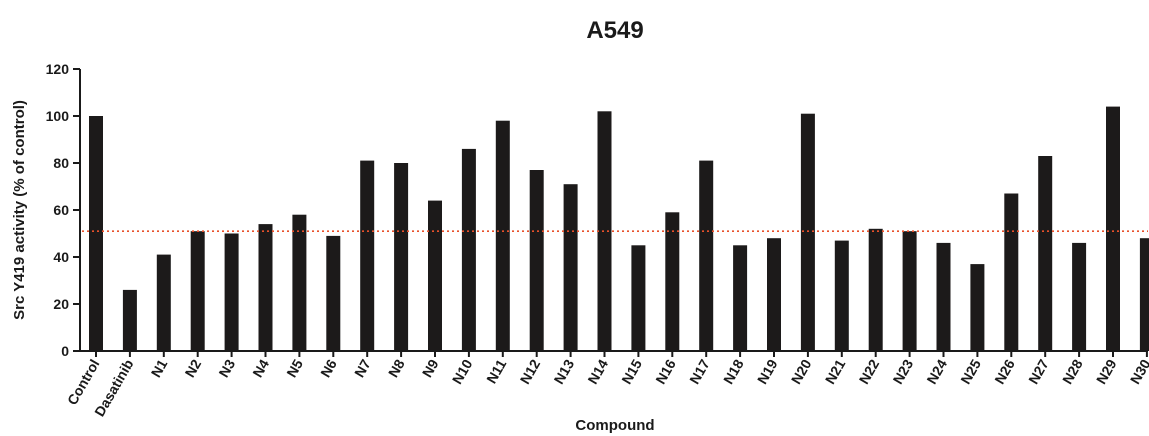 The image size is (1149, 436). Describe the element at coordinates (226, 368) in the screenshot. I see `x-tick-label-n3: N3` at that location.